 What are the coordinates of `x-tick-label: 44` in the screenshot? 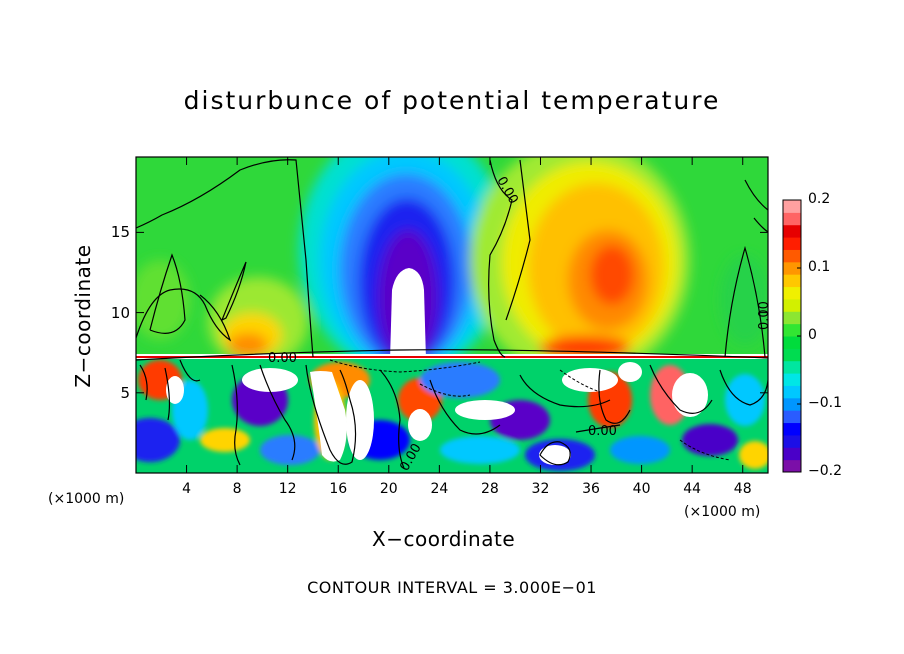 It's located at (692, 489).